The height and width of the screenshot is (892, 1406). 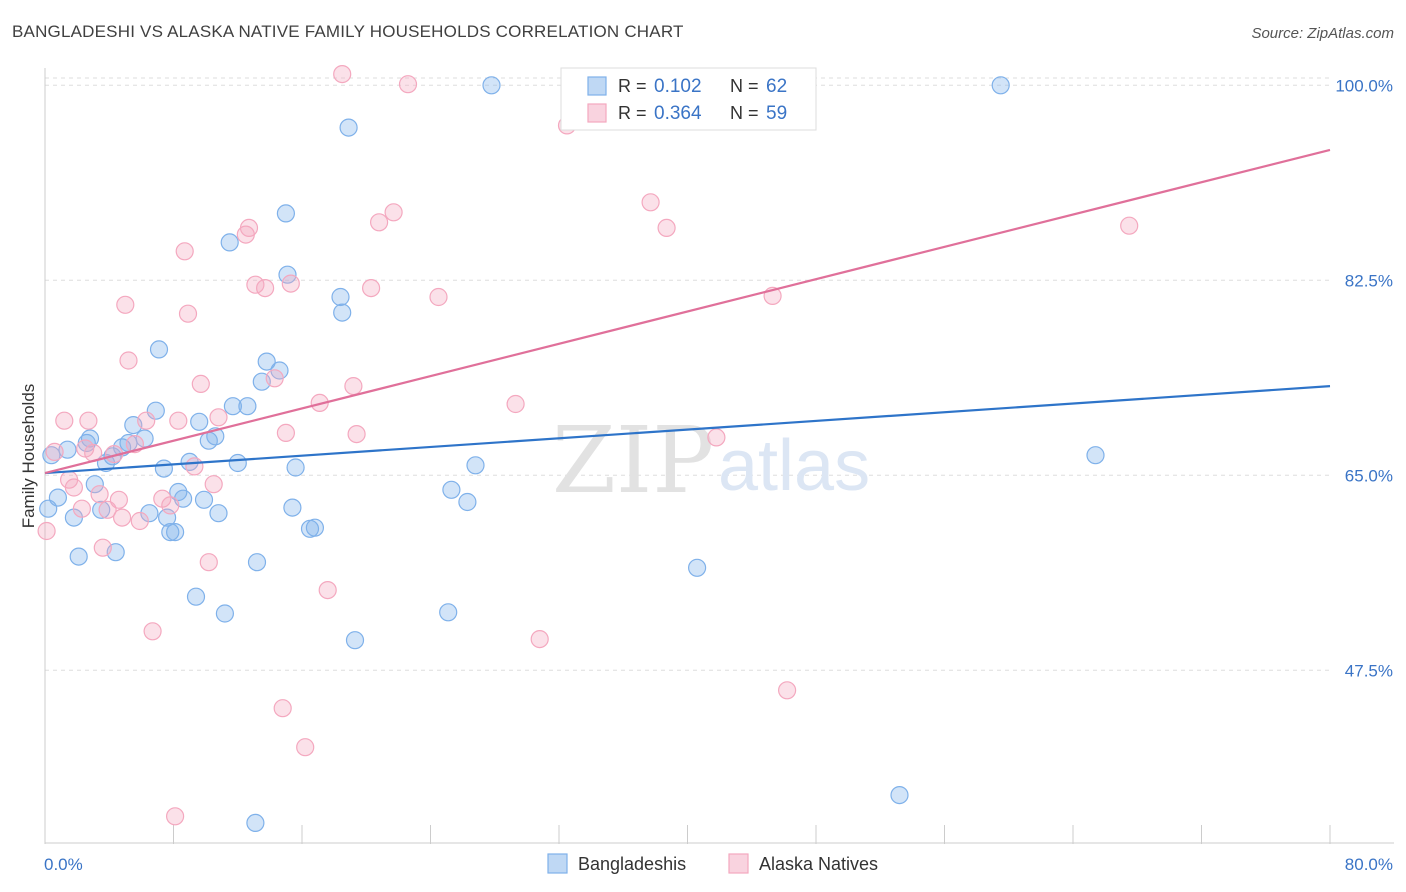 I want to click on x-tick-label-1: 80.0%, so click(x=1369, y=864).